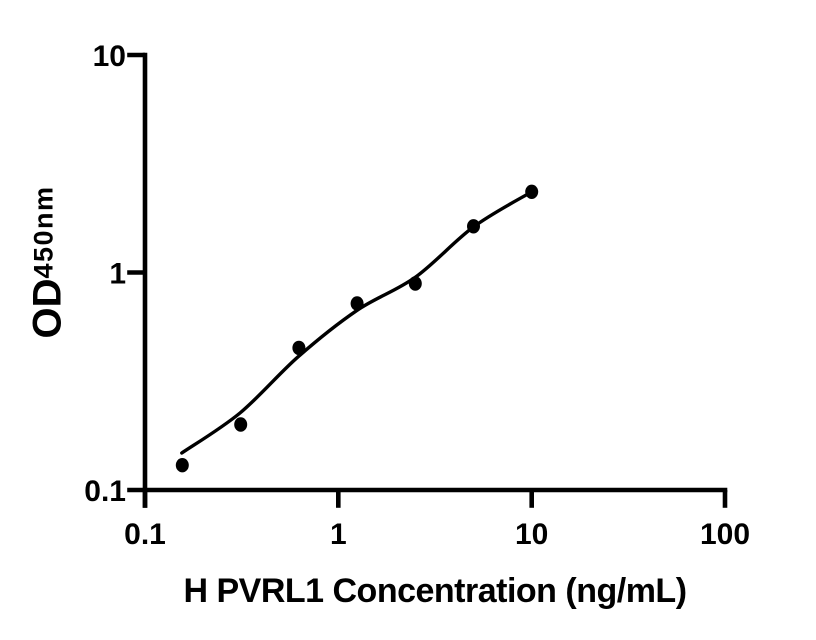 Image resolution: width=816 pixels, height=640 pixels. Describe the element at coordinates (117, 274) in the screenshot. I see `y-tick-label: 1` at that location.